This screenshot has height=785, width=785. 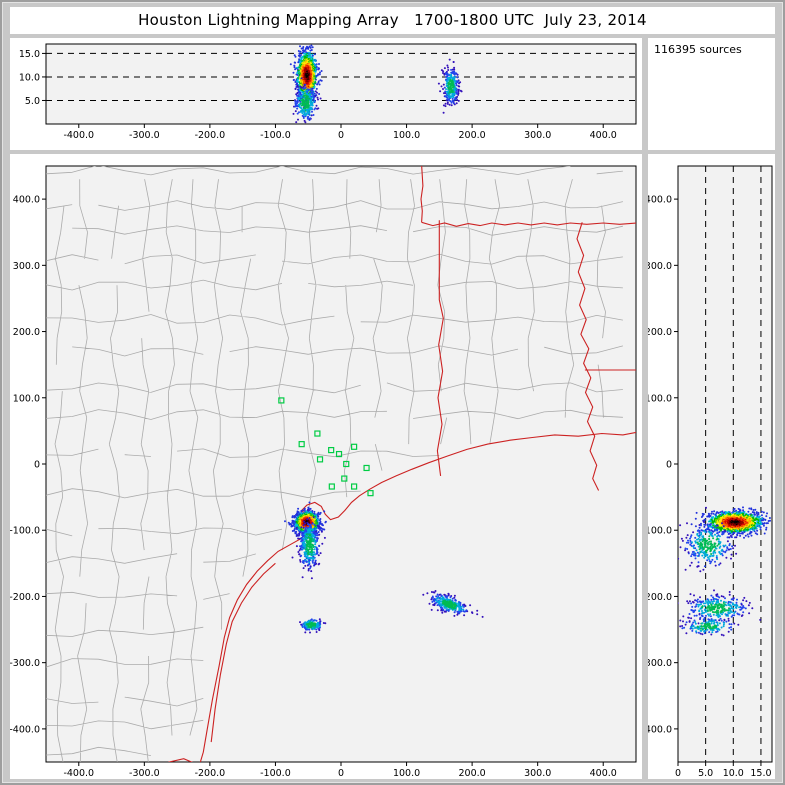 What do you see at coordinates (711, 94) in the screenshot?
I see `source-count-box: 116395 sources` at bounding box center [711, 94].